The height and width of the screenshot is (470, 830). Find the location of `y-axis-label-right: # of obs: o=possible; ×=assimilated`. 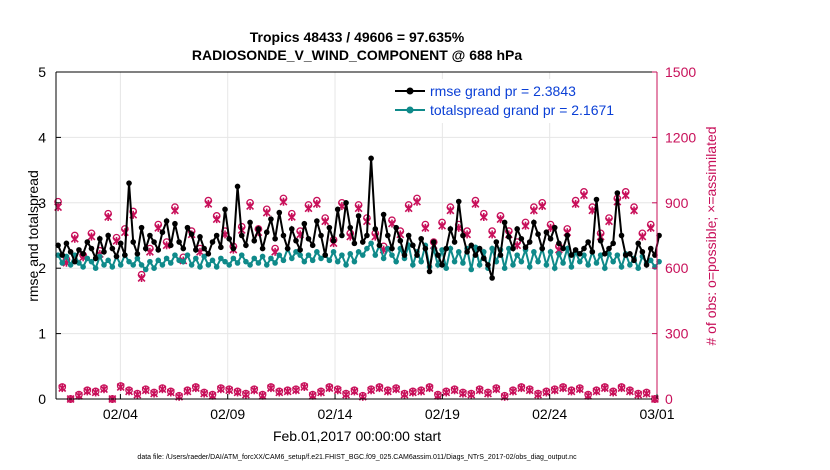

y-axis-label-right: # of obs: o=possible; ×=assimilated is located at coordinates (711, 235).